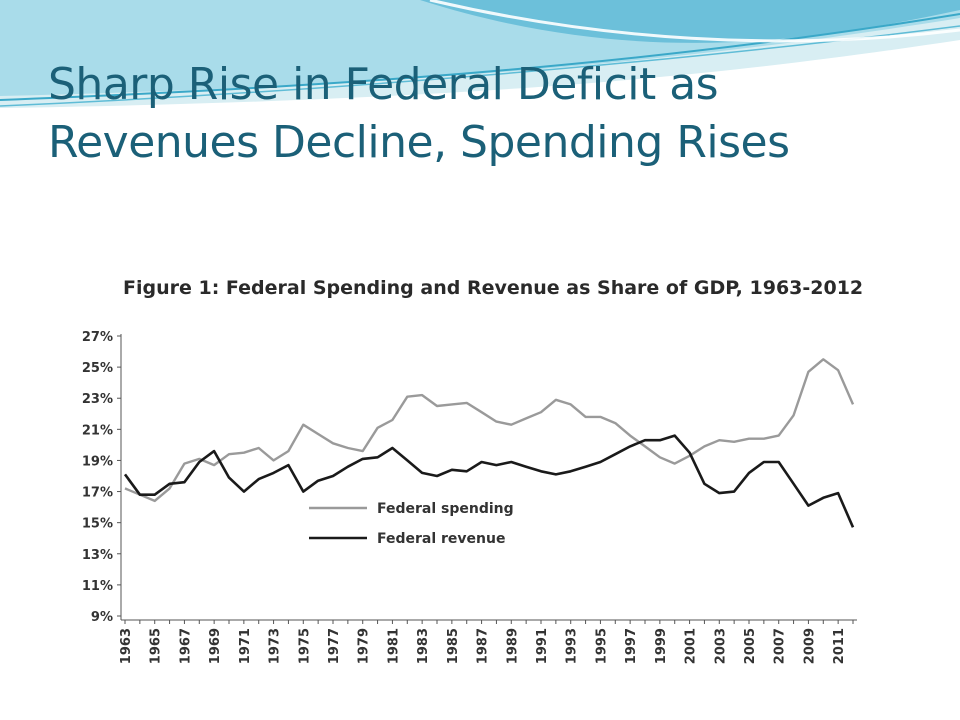 This screenshot has height=720, width=960. Describe the element at coordinates (750, 646) in the screenshot. I see `x-tick-label: 2005` at that location.